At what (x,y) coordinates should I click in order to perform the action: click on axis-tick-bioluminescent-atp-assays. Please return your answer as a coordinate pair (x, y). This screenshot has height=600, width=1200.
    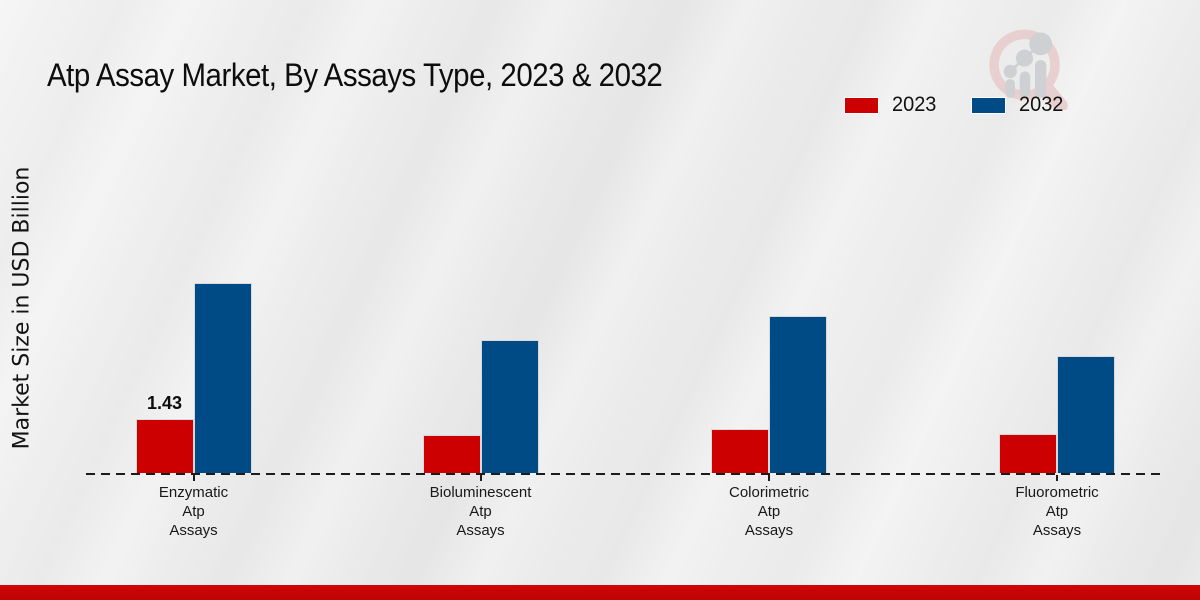
    Looking at the image, I should click on (480, 478).